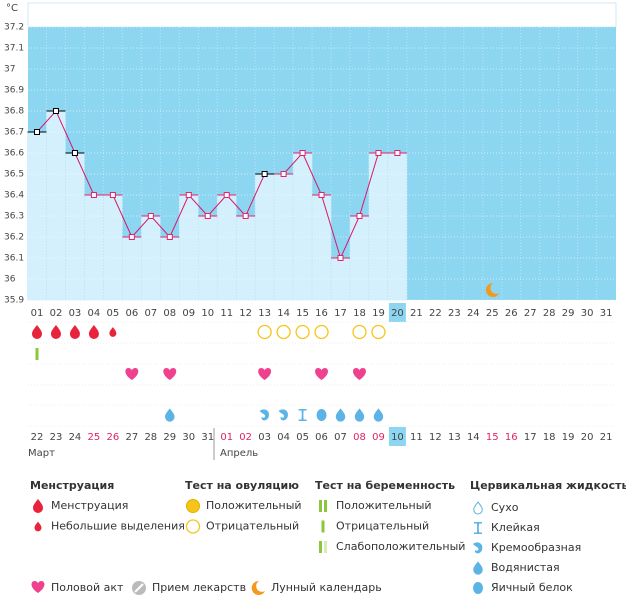  Describe the element at coordinates (131, 313) in the screenshot. I see `x-tick-label: 06` at that location.